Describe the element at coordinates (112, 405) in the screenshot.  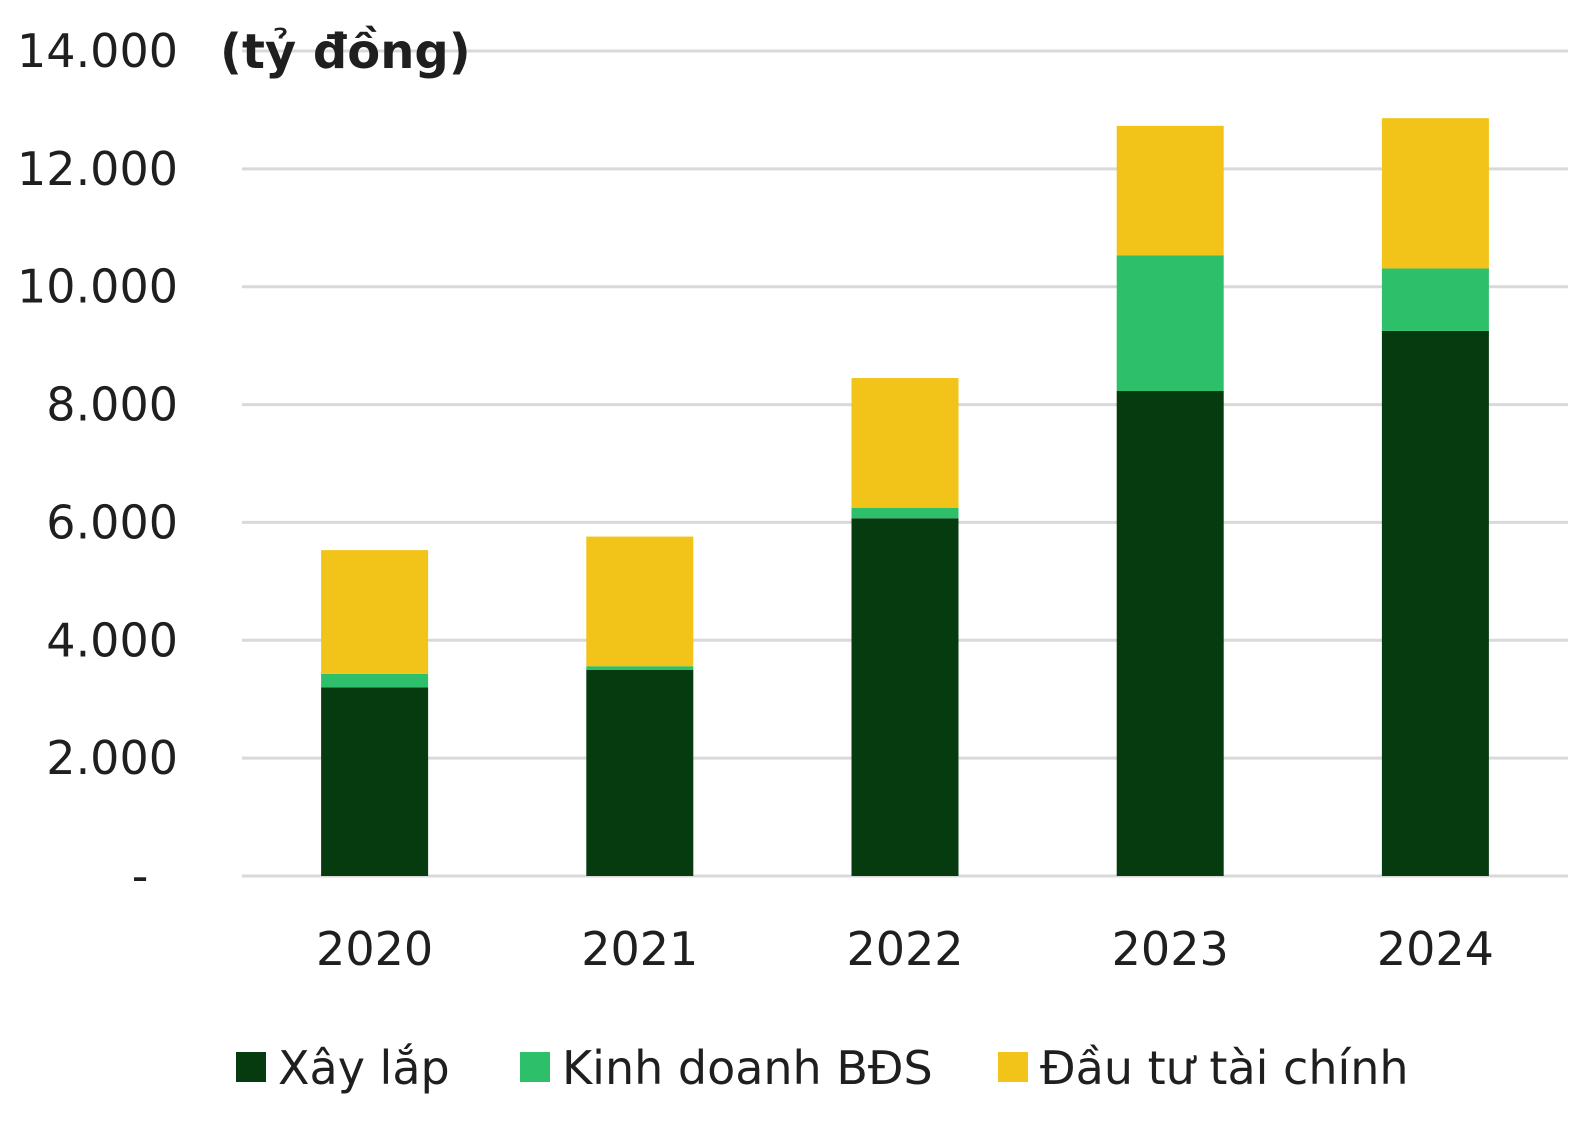
I see `y-tick-label: 8.000` at that location.